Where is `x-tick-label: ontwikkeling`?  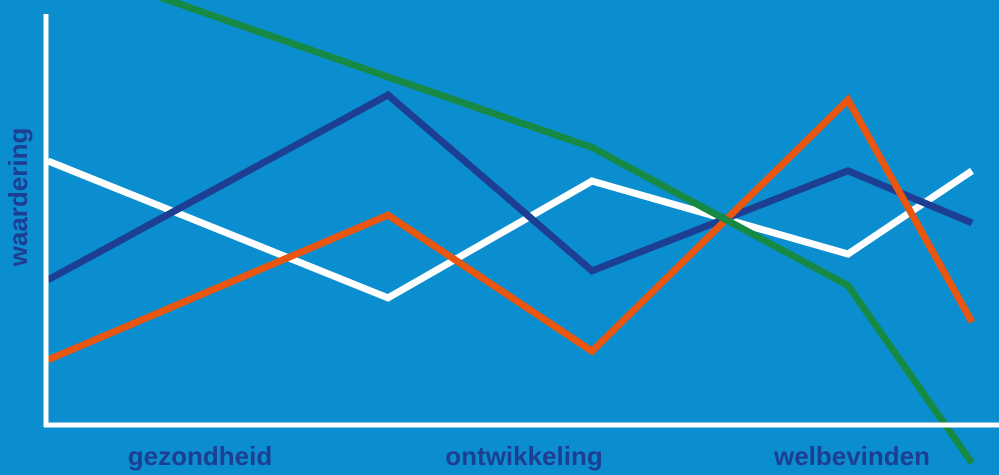 x-tick-label: ontwikkeling is located at coordinates (523, 456).